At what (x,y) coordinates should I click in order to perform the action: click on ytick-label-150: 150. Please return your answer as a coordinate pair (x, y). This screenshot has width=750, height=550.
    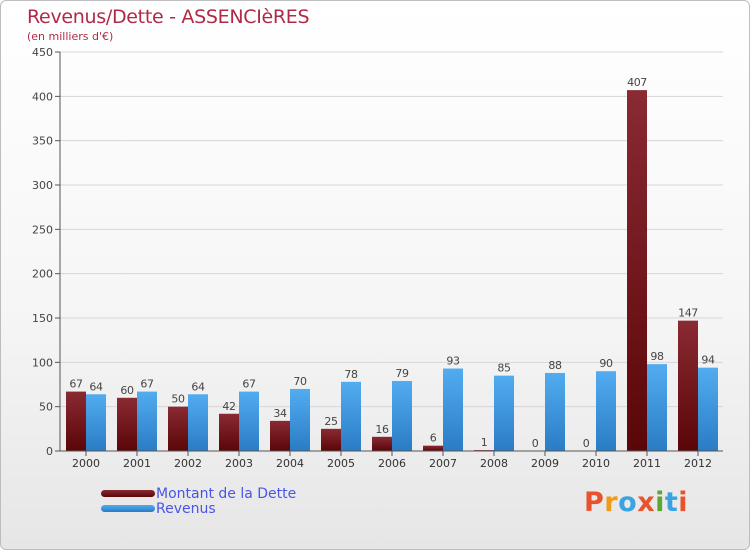
    Looking at the image, I should click on (42, 318).